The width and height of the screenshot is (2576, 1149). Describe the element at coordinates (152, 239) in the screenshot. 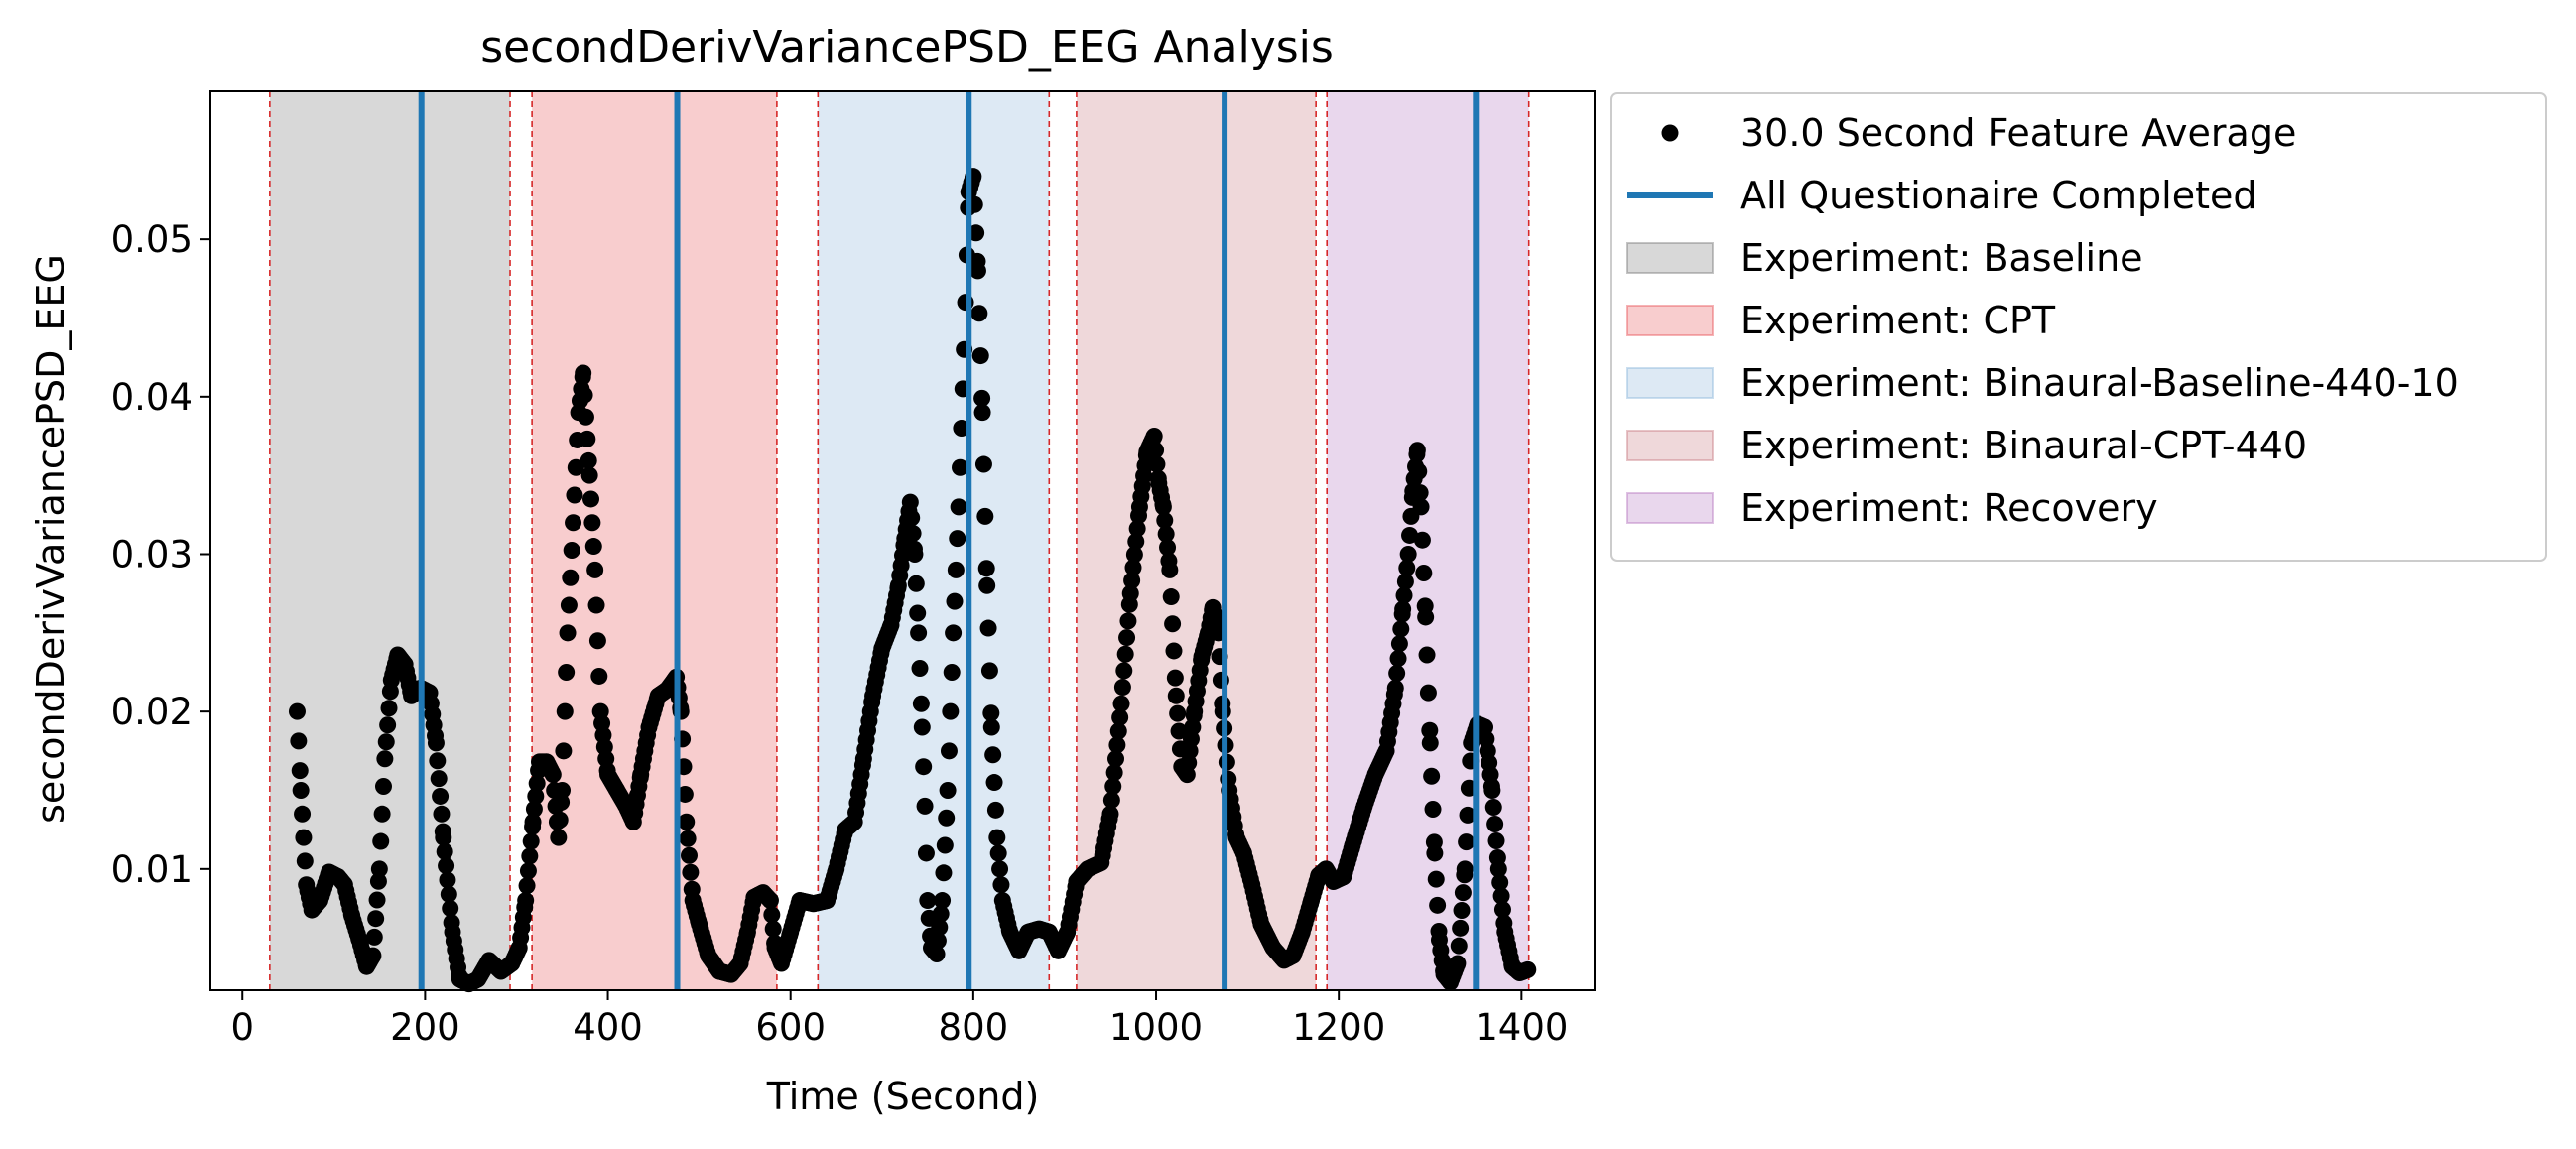

I see `y-tick-label: 0.05` at that location.